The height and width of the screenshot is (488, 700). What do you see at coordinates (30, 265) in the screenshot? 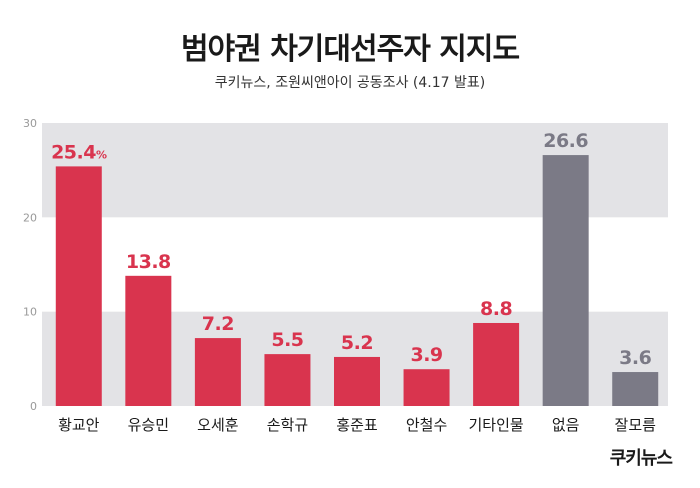
I see `y-axis: 0 10 20 30` at bounding box center [30, 265].